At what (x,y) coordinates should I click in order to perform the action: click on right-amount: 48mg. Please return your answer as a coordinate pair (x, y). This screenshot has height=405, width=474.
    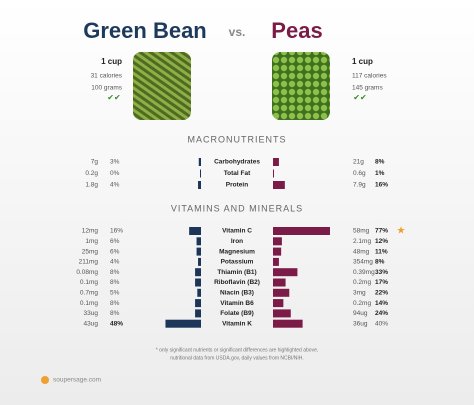
    Looking at the image, I should click on (361, 251).